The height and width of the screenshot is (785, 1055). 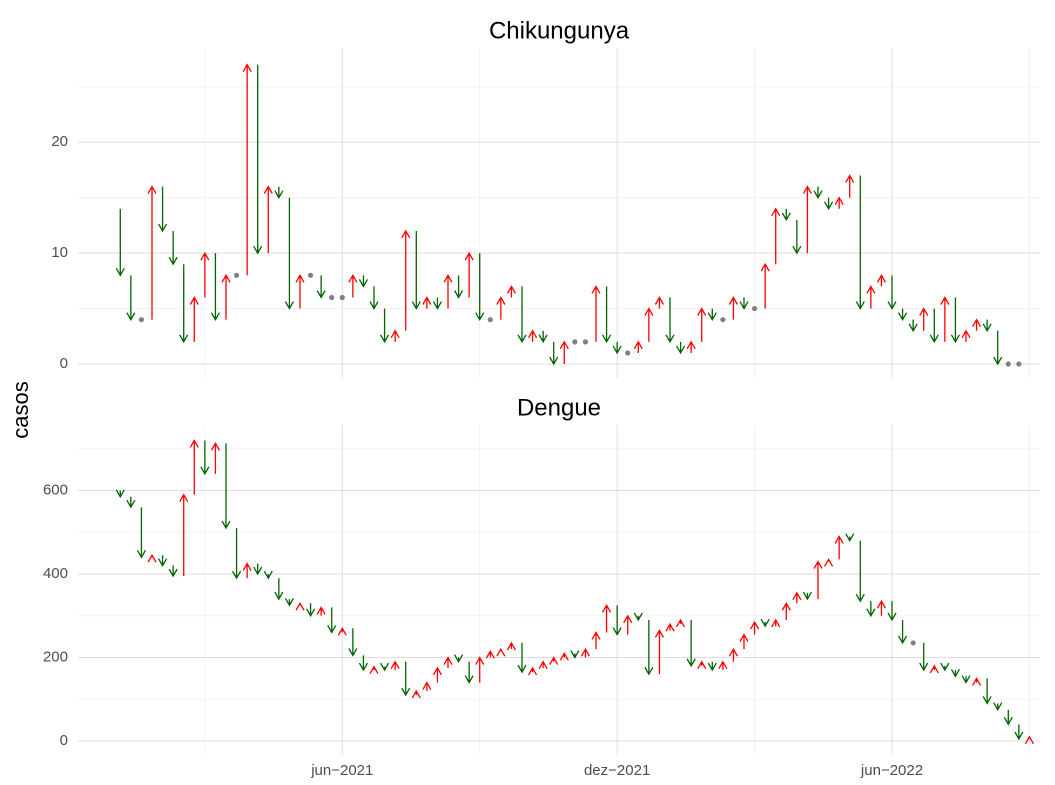 What do you see at coordinates (20, 409) in the screenshot?
I see `y-axis-label: casos` at bounding box center [20, 409].